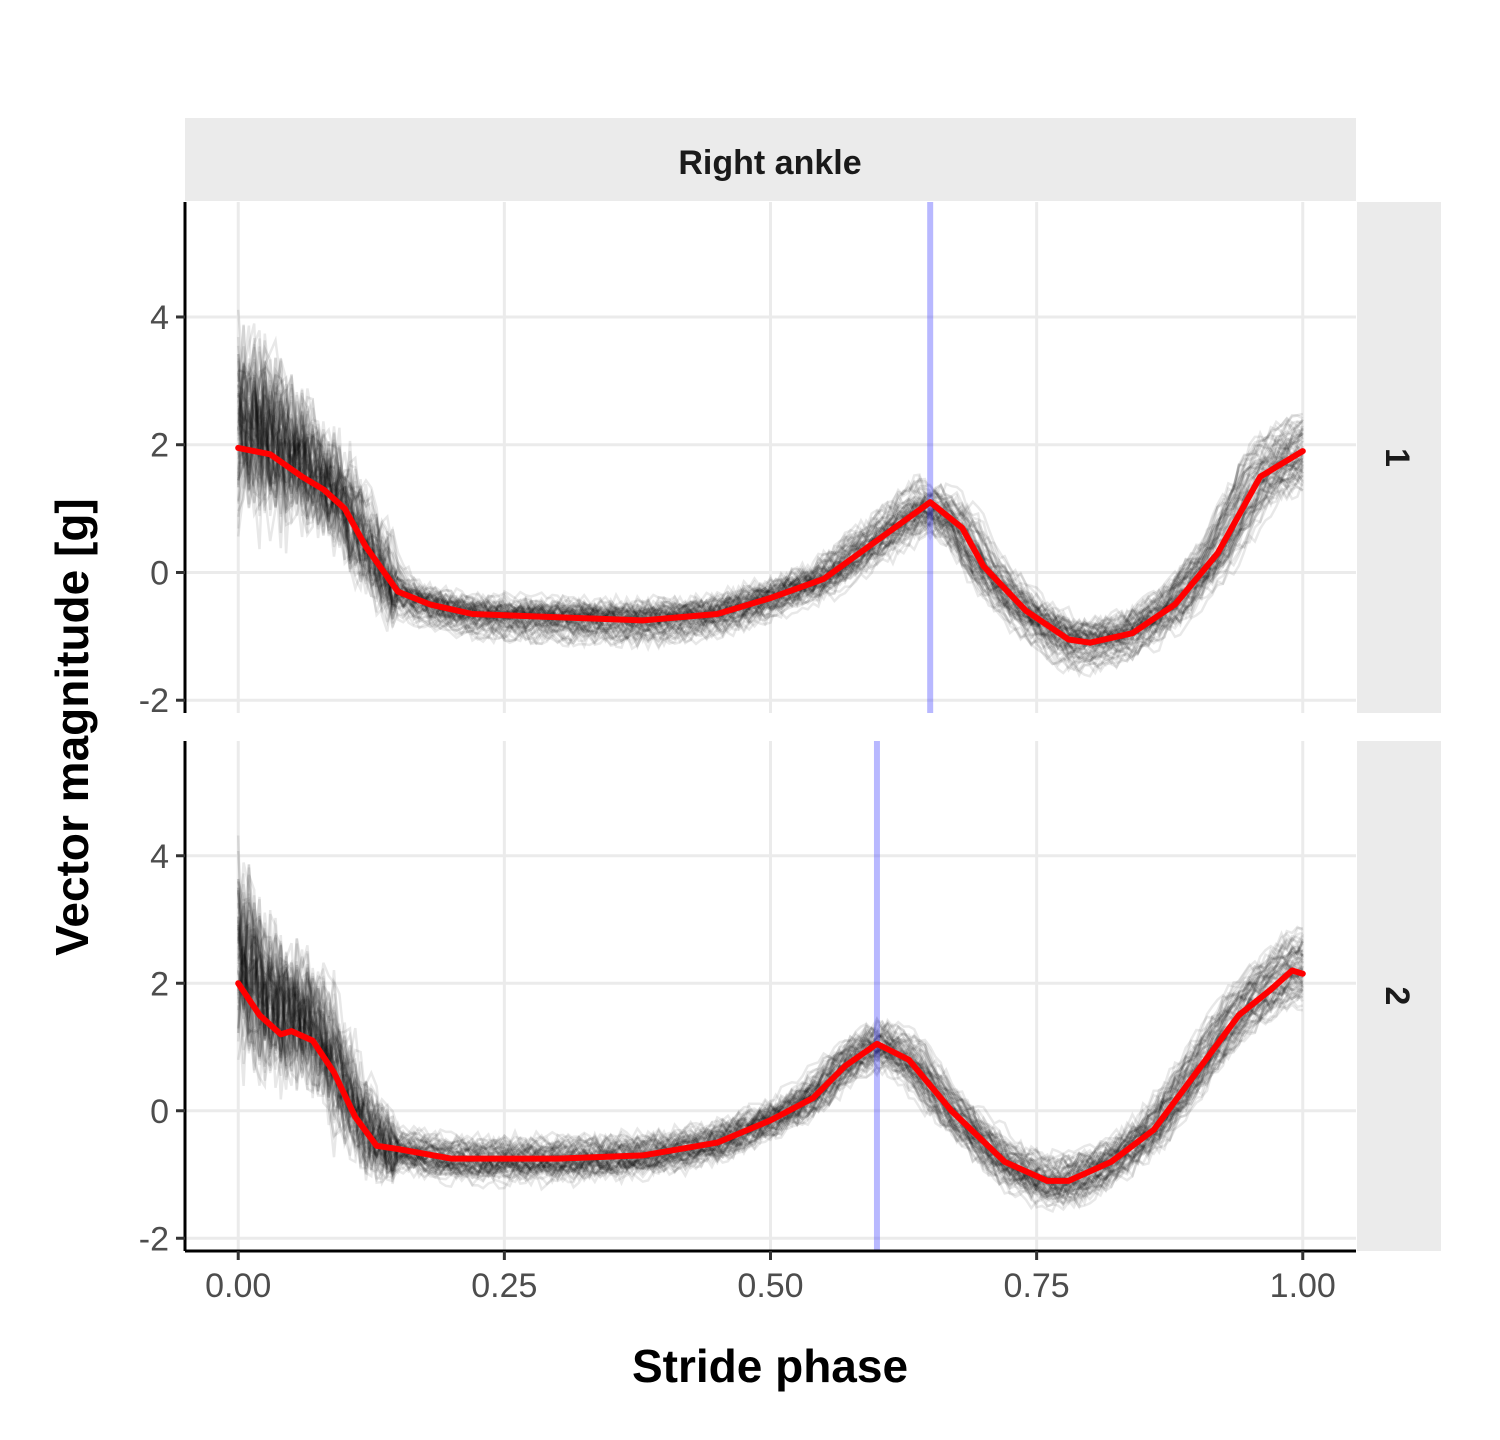 This screenshot has width=1500, height=1440. I want to click on x-tick-label: 0.50, so click(770, 1286).